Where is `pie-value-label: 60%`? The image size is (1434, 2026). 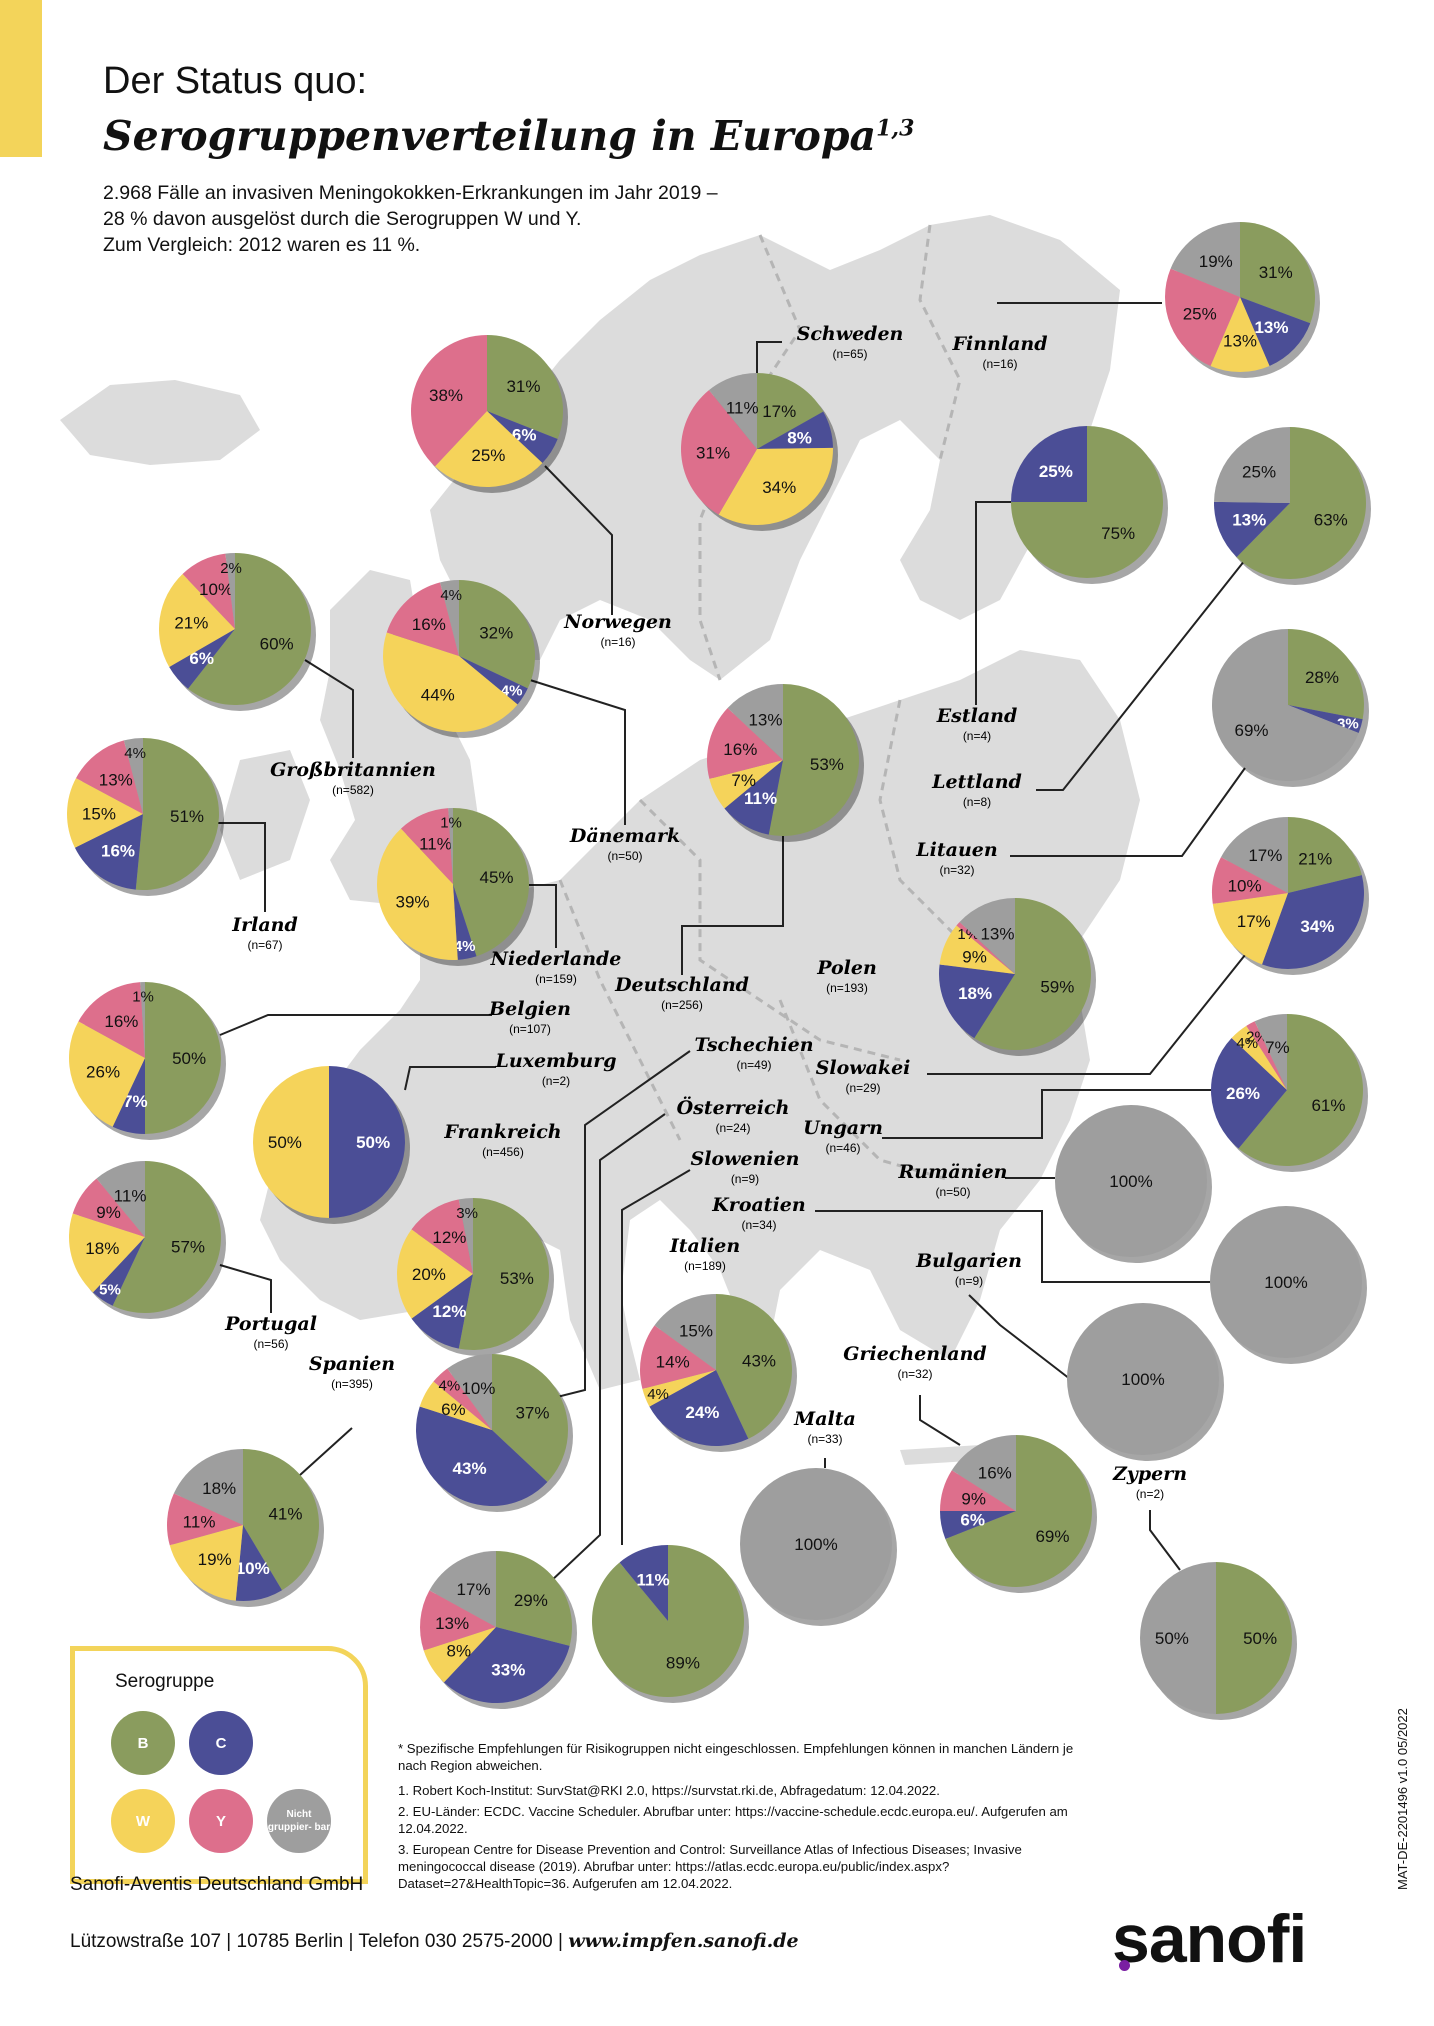 pie-value-label: 60% is located at coordinates (277, 643).